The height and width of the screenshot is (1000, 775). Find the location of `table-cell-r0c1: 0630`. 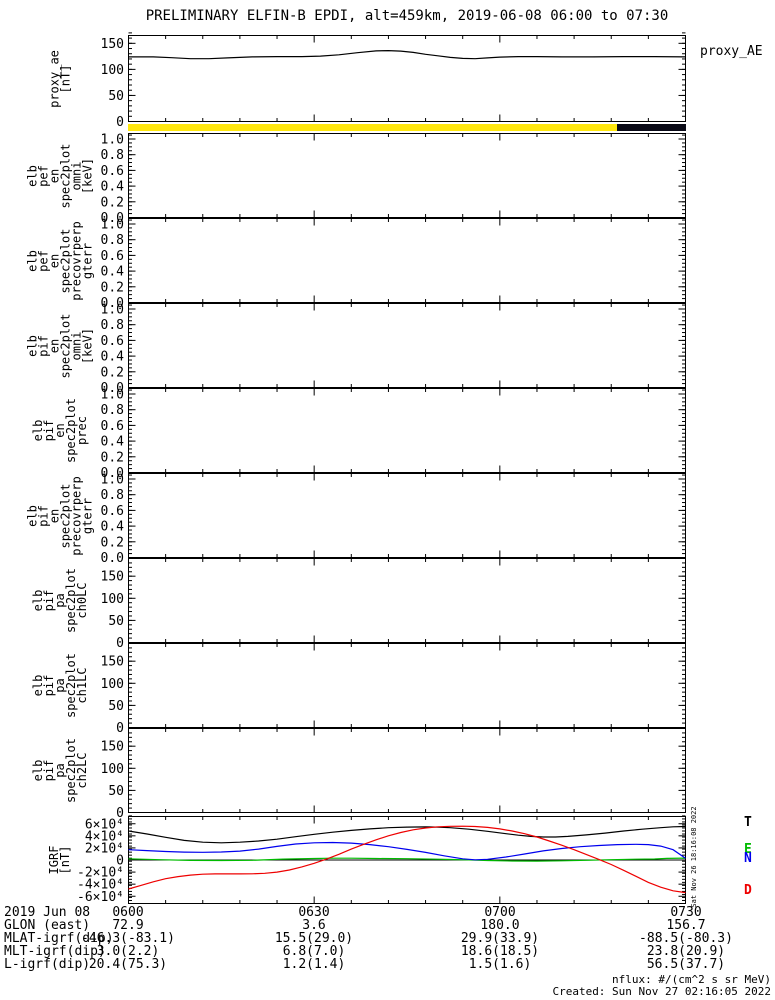

table-cell-r0c1: 0630 is located at coordinates (314, 912).